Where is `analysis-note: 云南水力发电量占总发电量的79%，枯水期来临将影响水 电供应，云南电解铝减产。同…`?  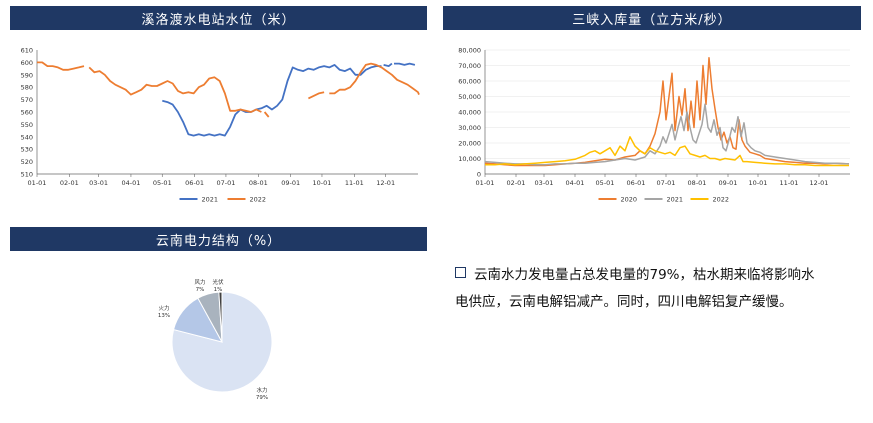
analysis-note: 云南水力发电量占总发电量的79%，枯水期来临将影响水 电供应，云南电解铝减产。同… is located at coordinates (657, 289).